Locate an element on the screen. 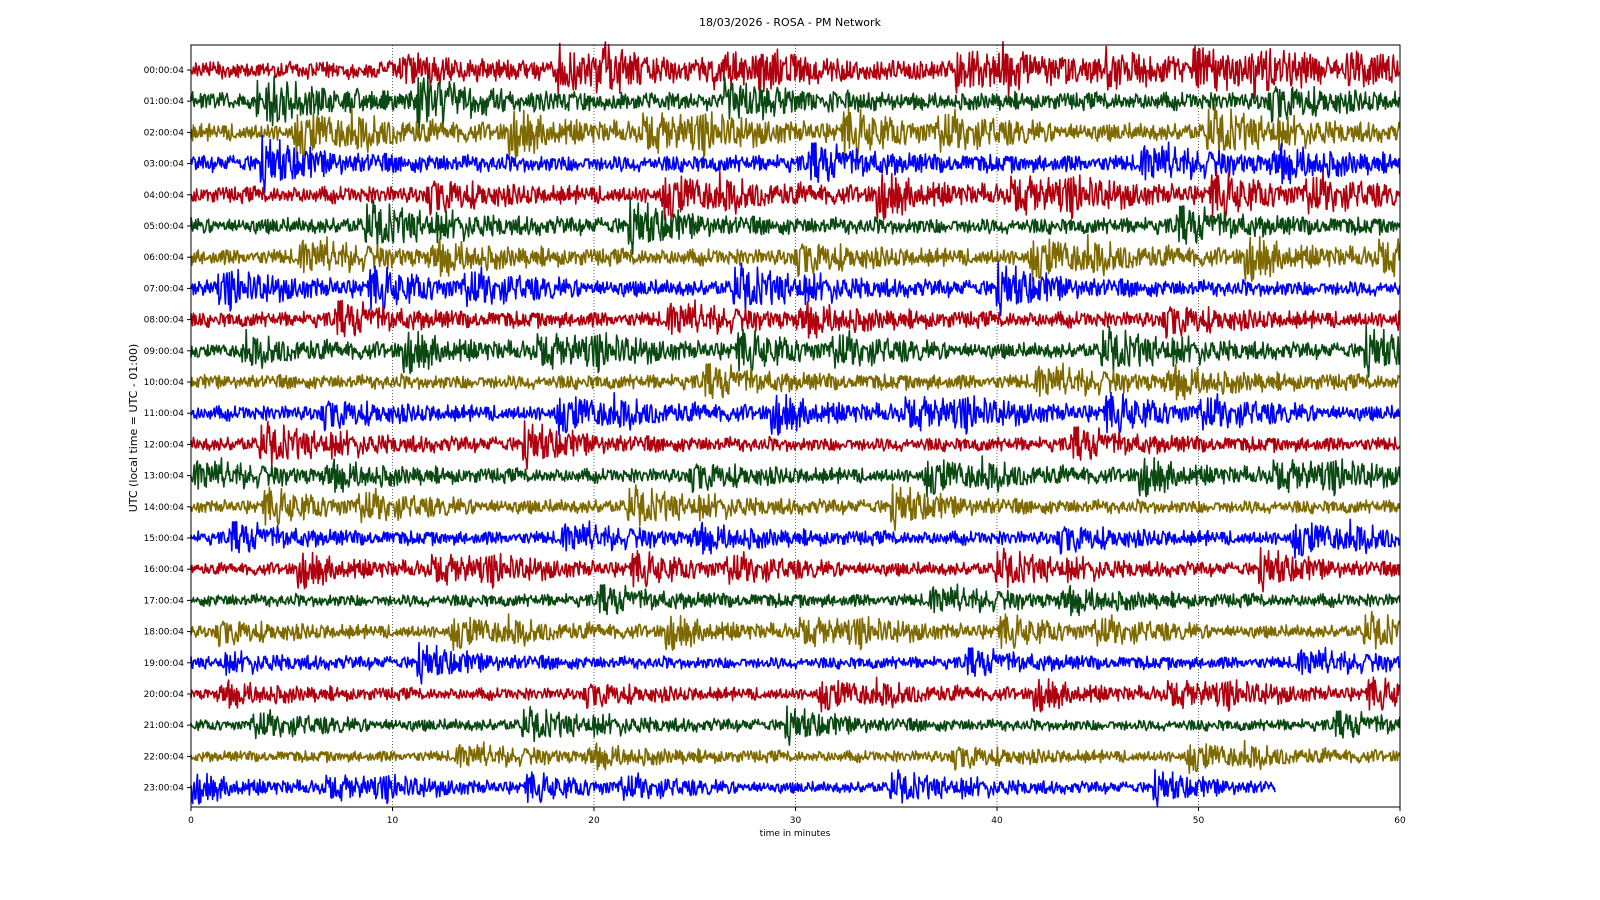 The width and height of the screenshot is (1600, 900). y-tick-label: 18:00:04 is located at coordinates (164, 633).